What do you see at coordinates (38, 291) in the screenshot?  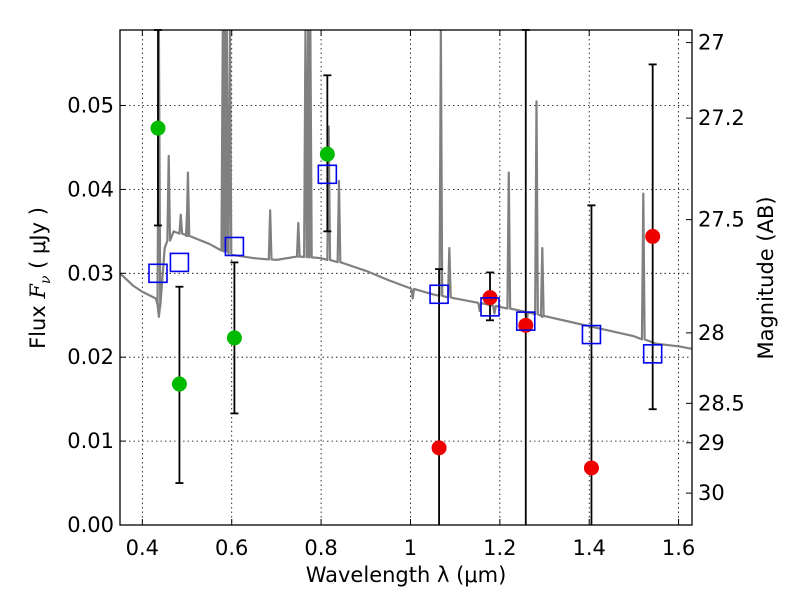 I see `y-axis-title-symbol: F` at bounding box center [38, 291].